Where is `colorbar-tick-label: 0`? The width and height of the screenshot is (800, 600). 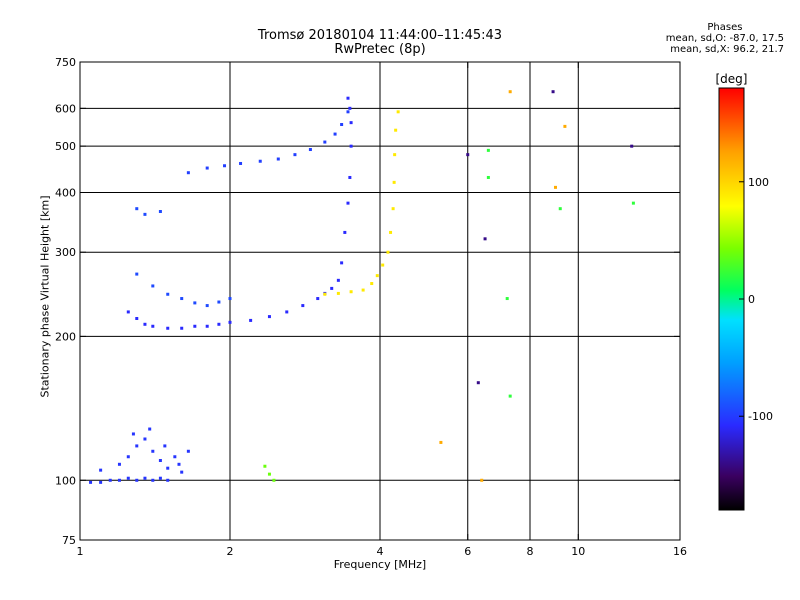 colorbar-tick-label: 0 is located at coordinates (751, 299).